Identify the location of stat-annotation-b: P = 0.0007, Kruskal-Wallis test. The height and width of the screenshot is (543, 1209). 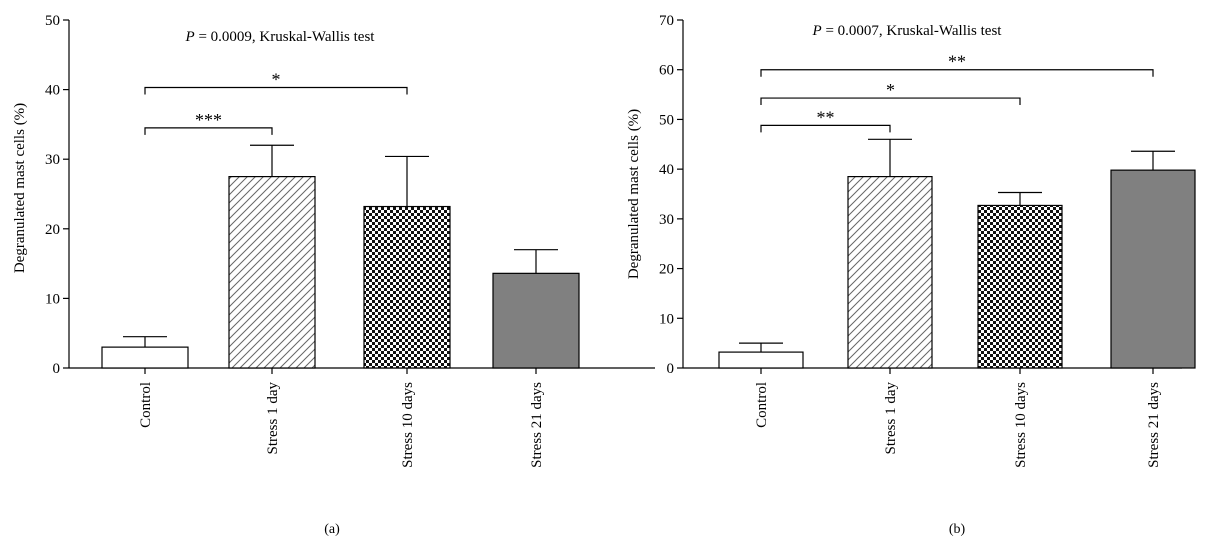
(907, 31).